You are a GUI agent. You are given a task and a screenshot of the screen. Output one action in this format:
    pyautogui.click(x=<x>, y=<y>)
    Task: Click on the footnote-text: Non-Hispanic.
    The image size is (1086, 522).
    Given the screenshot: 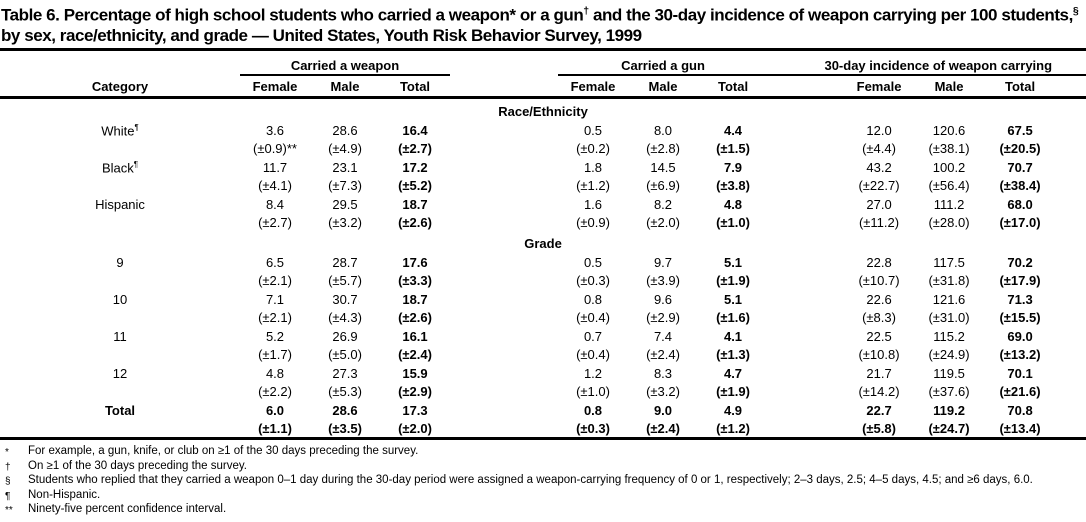 What is the action you would take?
    pyautogui.click(x=64, y=494)
    